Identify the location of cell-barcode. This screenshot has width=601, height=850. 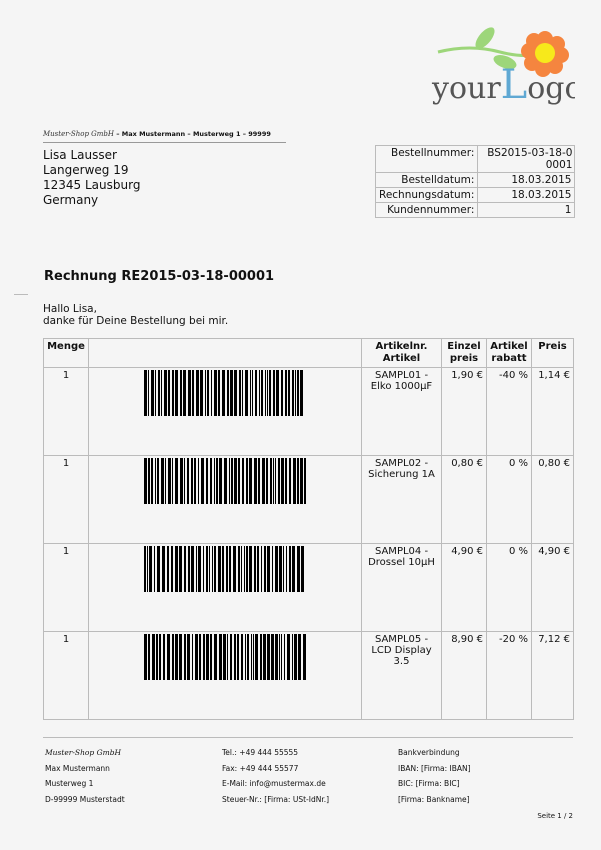
(225, 587).